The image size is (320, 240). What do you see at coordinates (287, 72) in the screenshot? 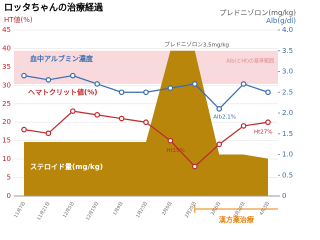
I see `y2-tick-label: 3.0` at bounding box center [287, 72].